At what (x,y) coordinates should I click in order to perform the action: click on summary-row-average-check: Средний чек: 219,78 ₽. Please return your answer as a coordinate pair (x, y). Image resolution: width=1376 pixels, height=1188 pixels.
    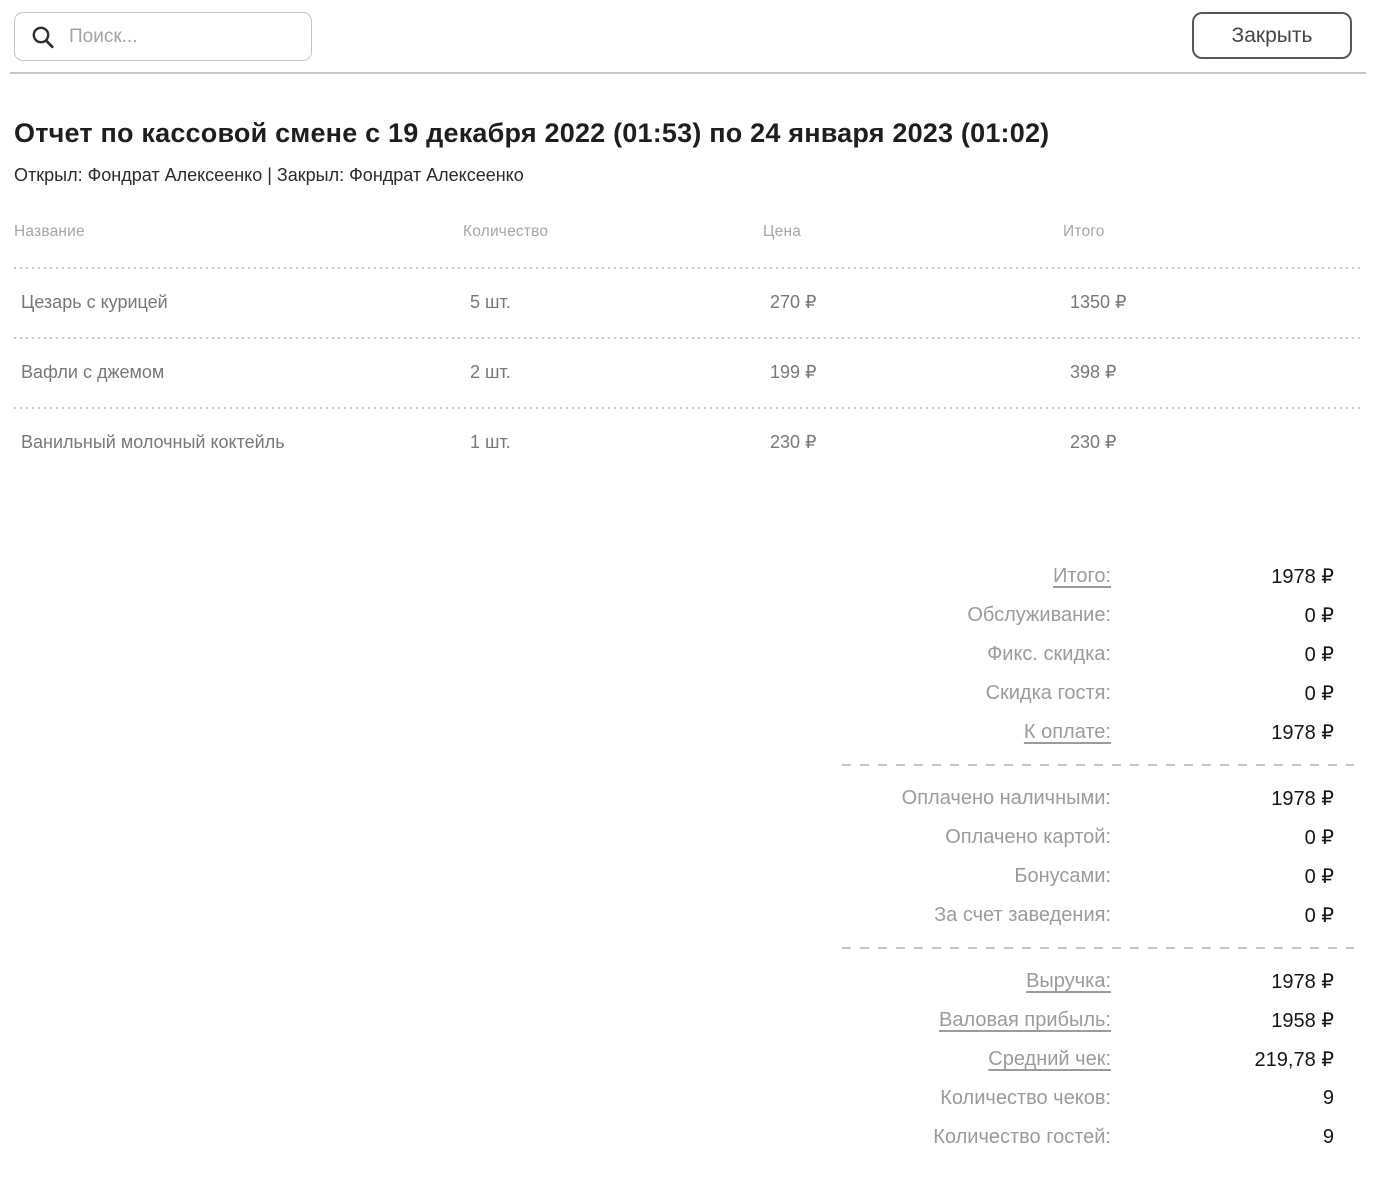
    Looking at the image, I should click on (1098, 1059).